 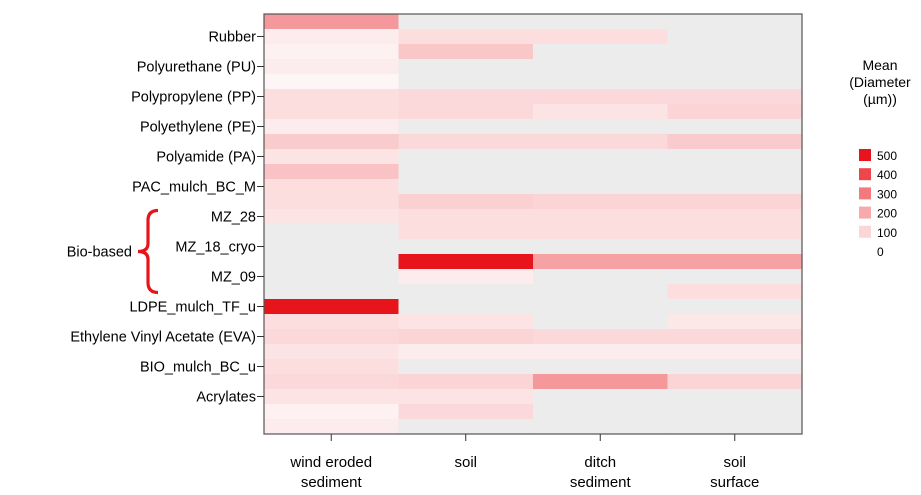 I want to click on y-tick-label: Polypropylene (PP), so click(x=193, y=98).